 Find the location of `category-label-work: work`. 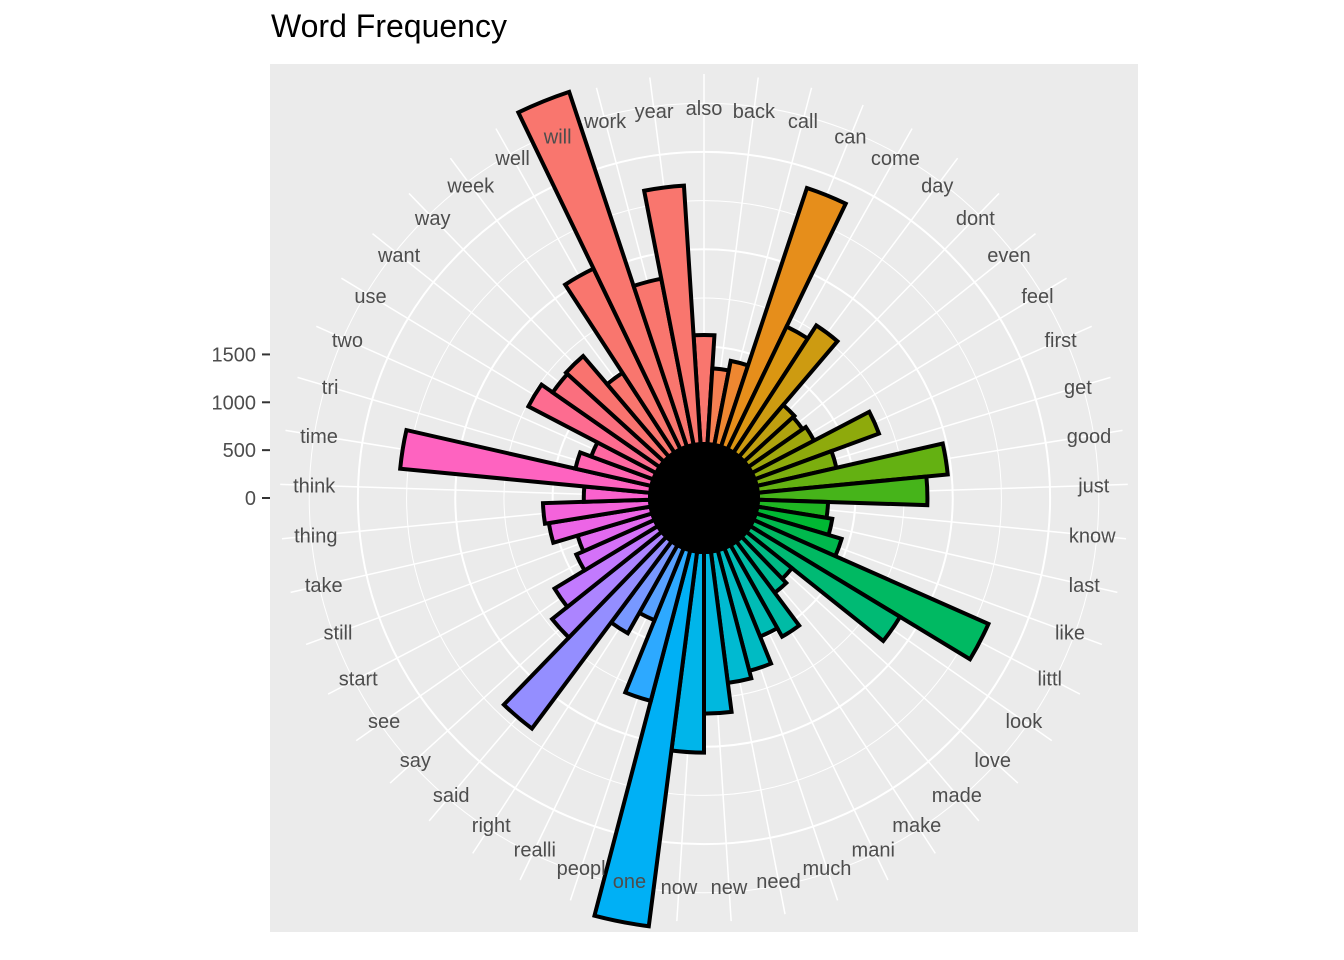

category-label-work: work is located at coordinates (605, 122).